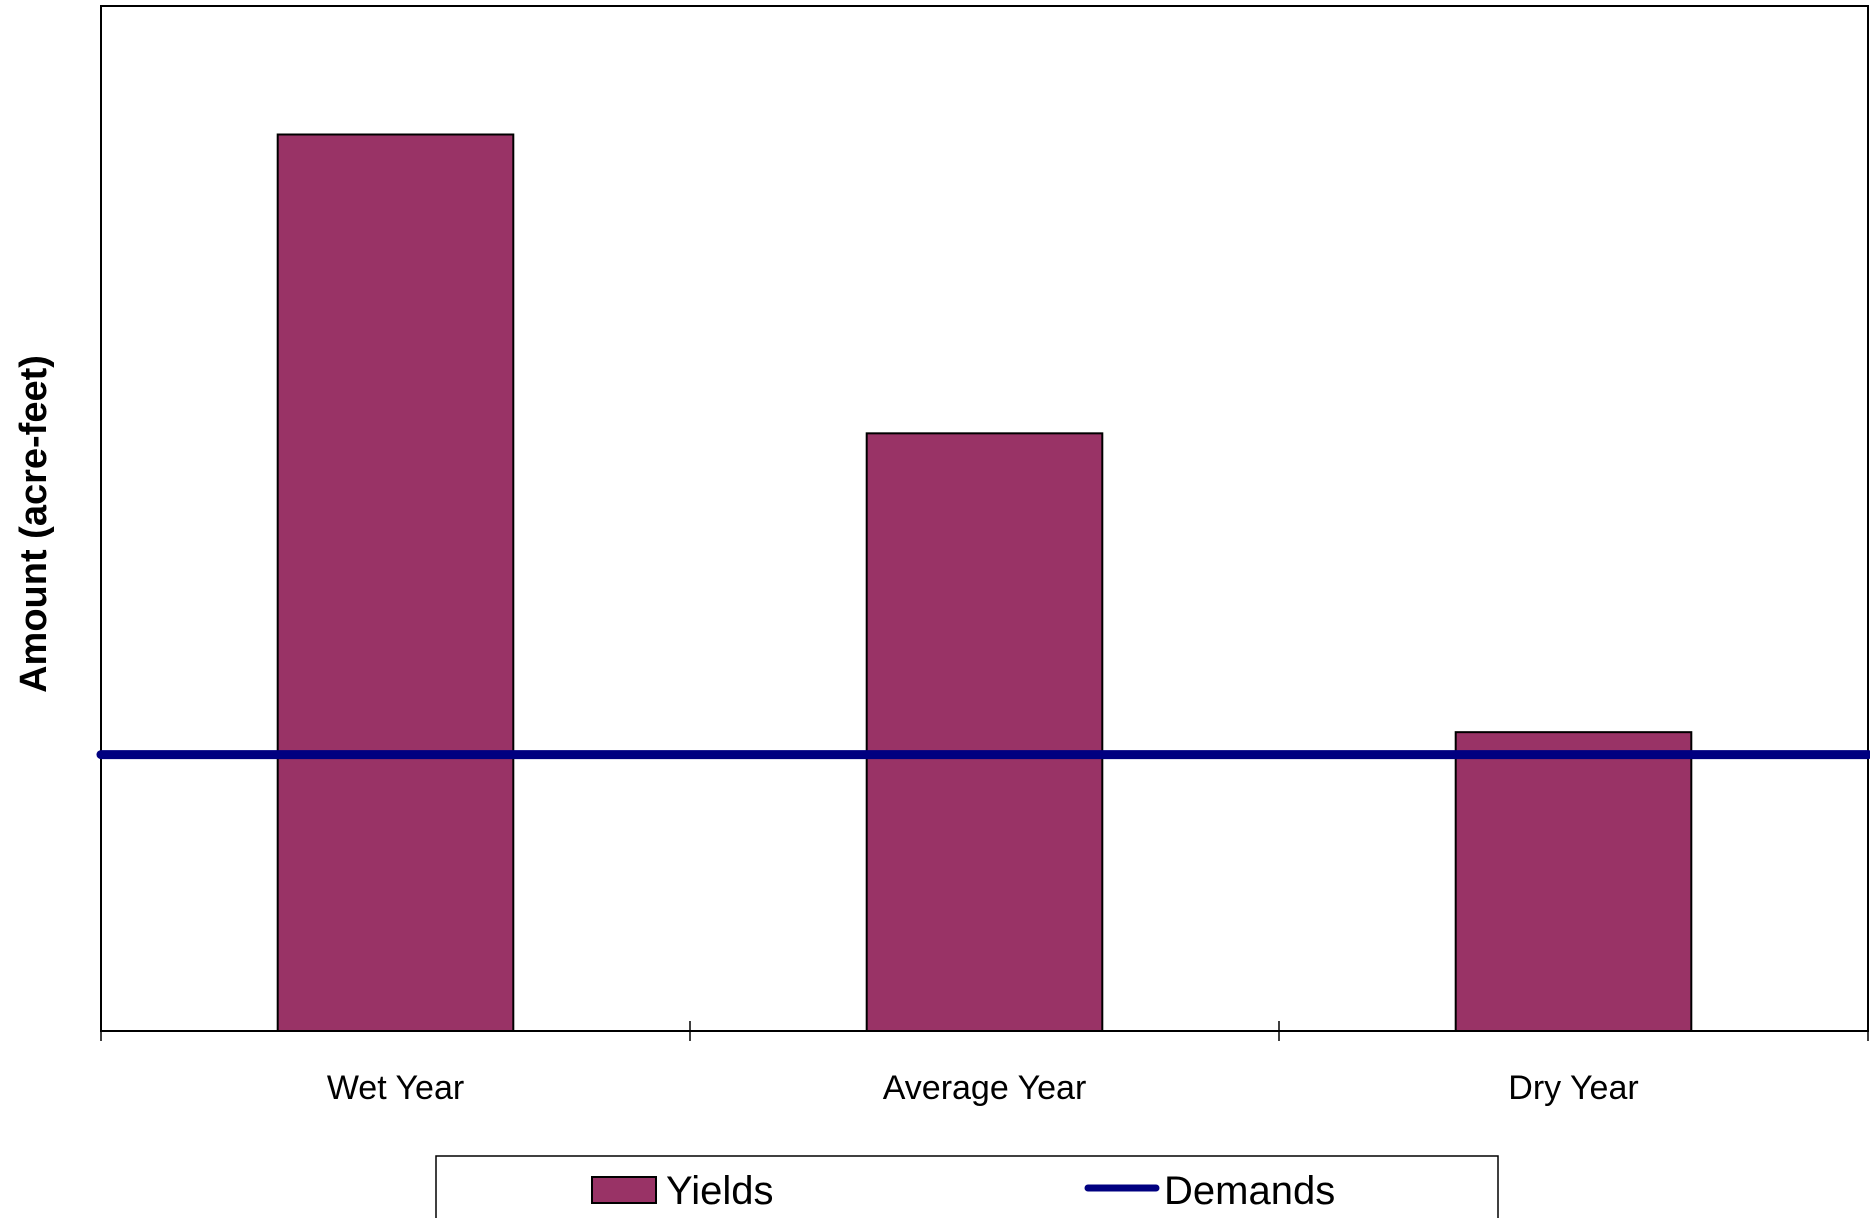 This screenshot has width=1870, height=1223. Describe the element at coordinates (1573, 1088) in the screenshot. I see `x-tick-label: Dry Year` at that location.